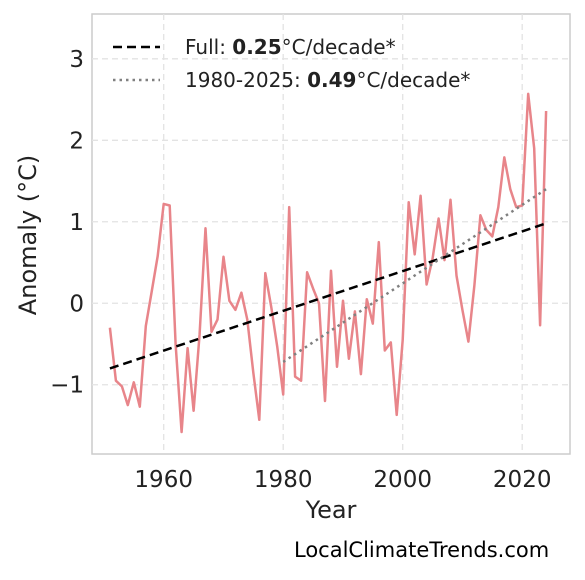 Image resolution: width=585 pixels, height=580 pixels. What do you see at coordinates (76, 223) in the screenshot?
I see `y-tick-label: 1` at bounding box center [76, 223].